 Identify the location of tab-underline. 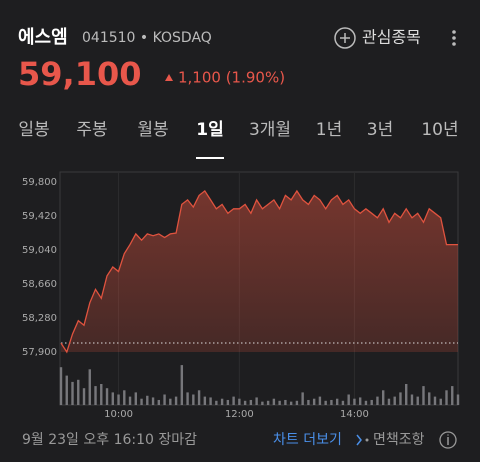
(210, 158).